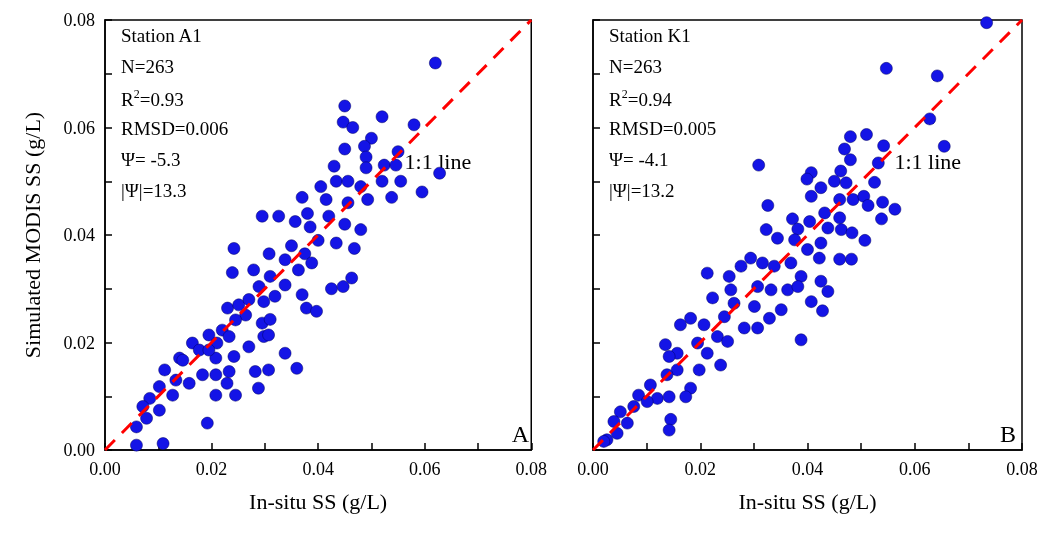 Image resolution: width=1045 pixels, height=538 pixels. What do you see at coordinates (79, 342) in the screenshot?
I see `y-tick-label: 0.02` at bounding box center [79, 342].